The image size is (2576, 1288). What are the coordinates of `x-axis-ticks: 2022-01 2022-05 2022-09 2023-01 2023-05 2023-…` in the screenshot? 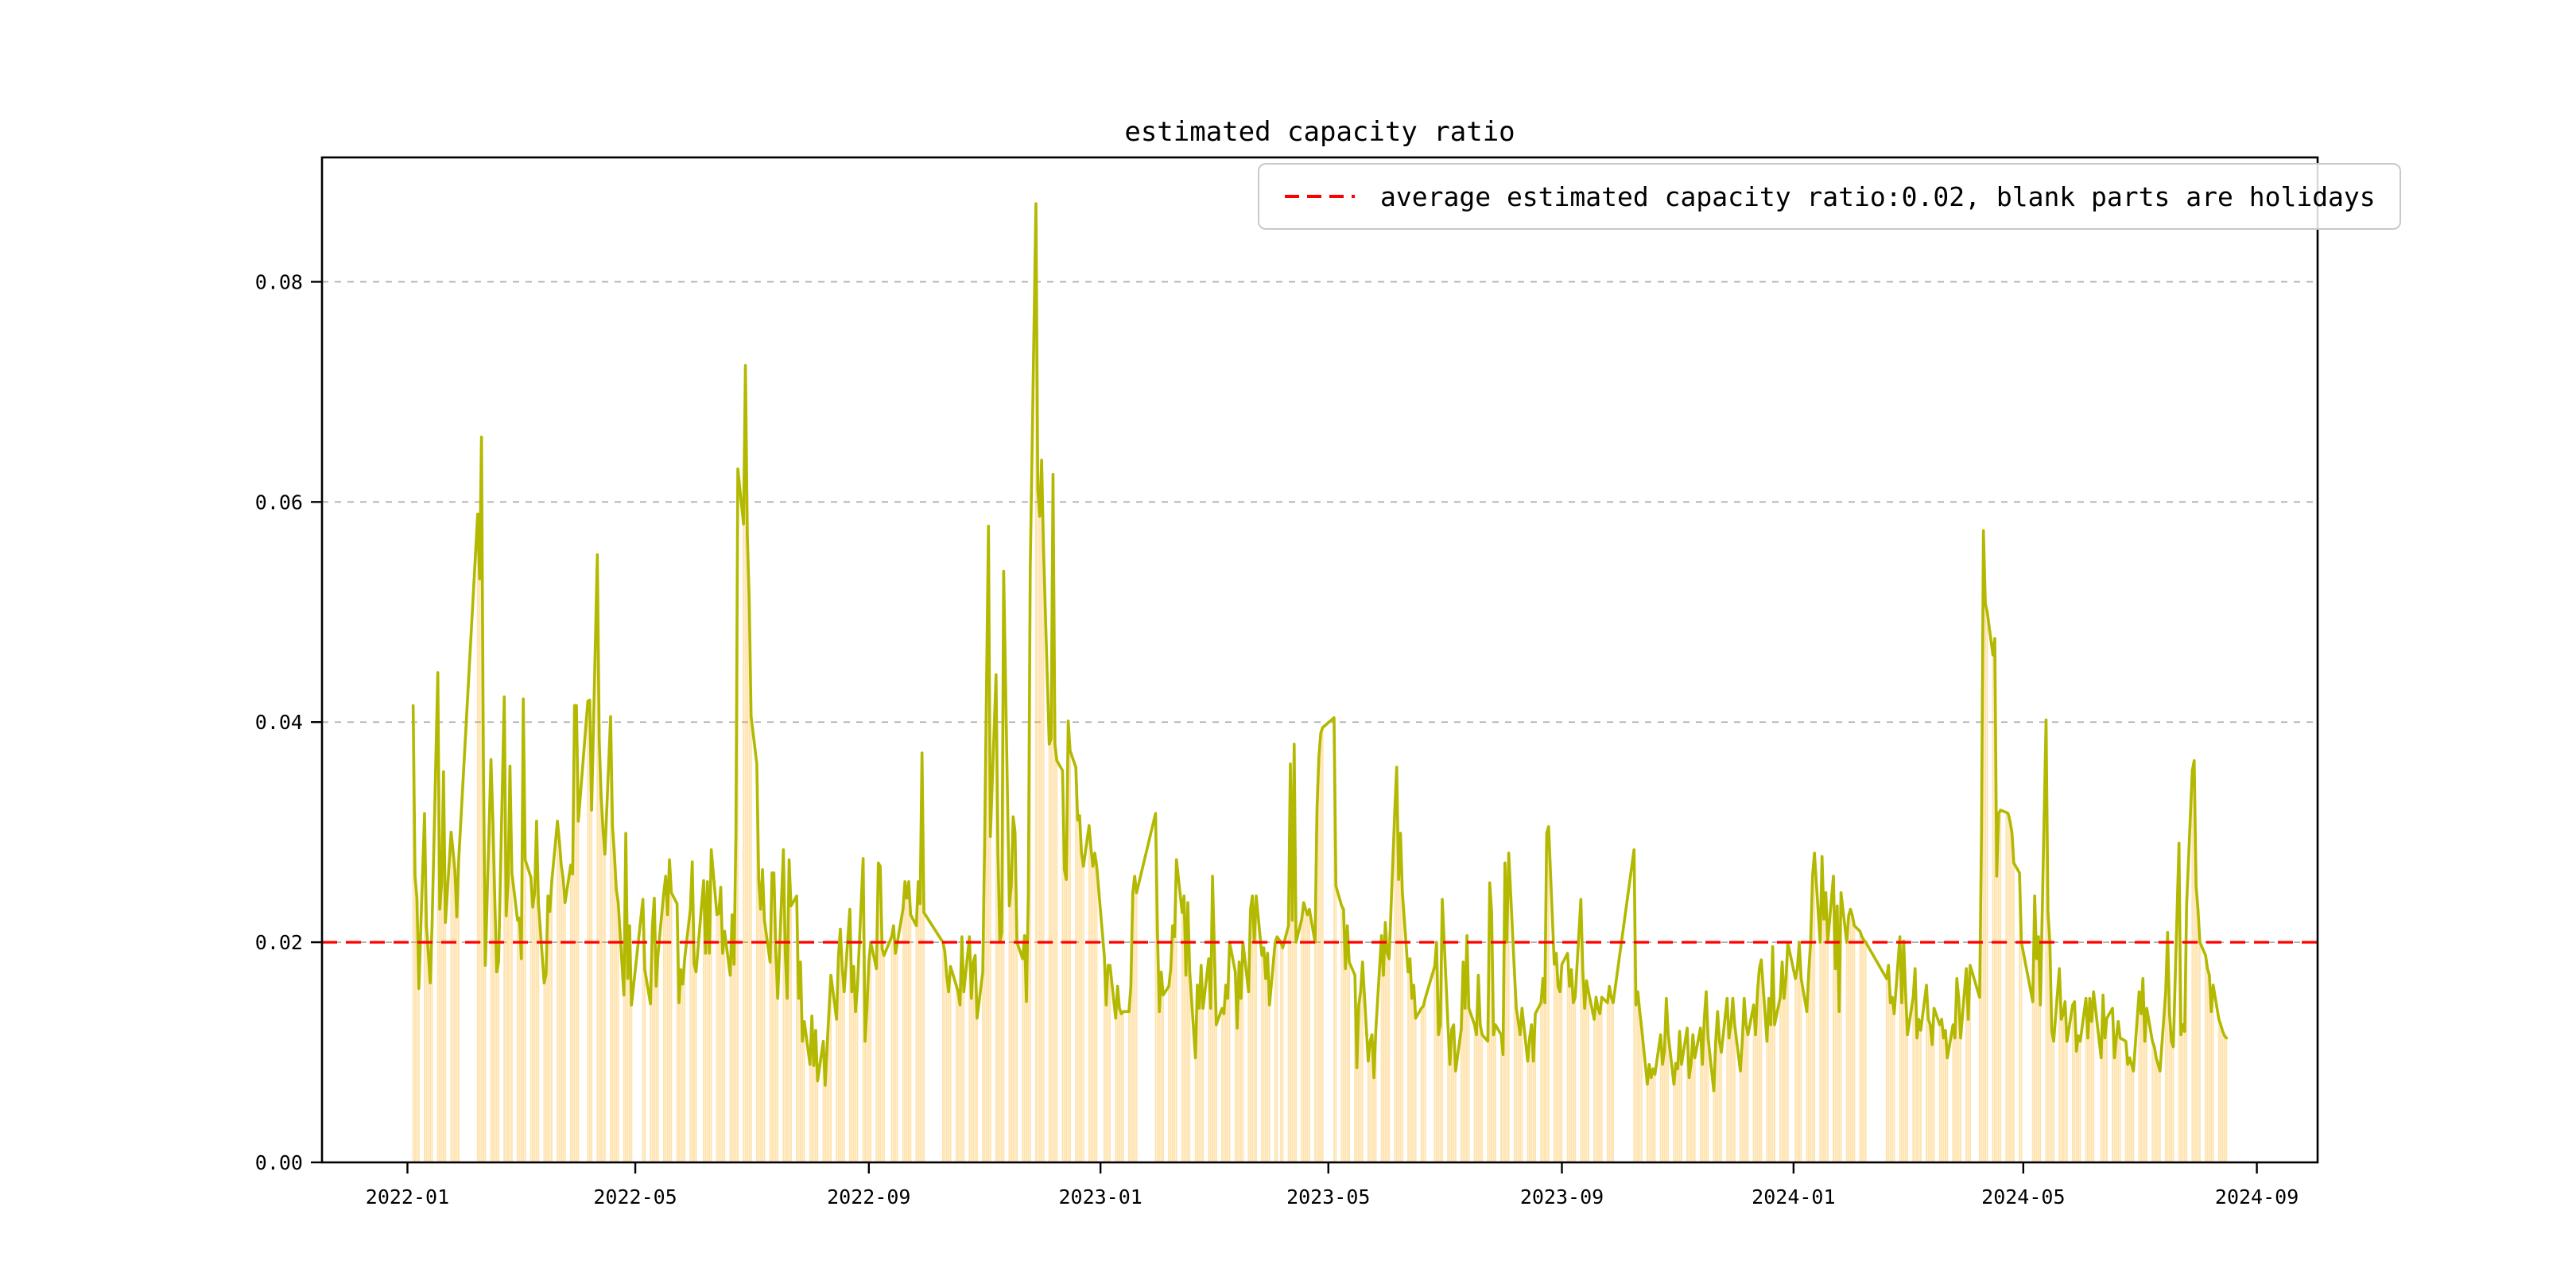 It's located at (1332, 1185).